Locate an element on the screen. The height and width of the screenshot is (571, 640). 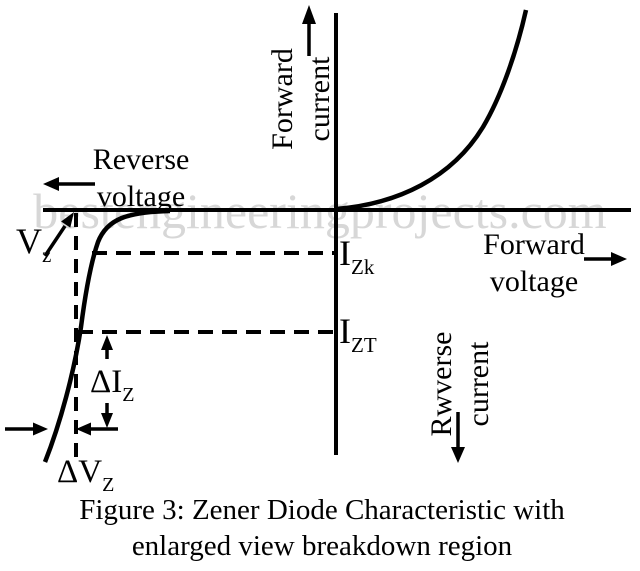
forward-current-arrow-icon is located at coordinates (309, 30).